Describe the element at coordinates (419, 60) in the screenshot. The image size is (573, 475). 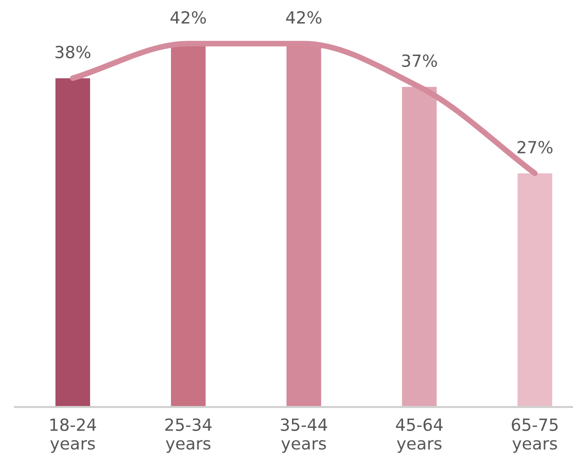
I see `data-label: 37%` at that location.